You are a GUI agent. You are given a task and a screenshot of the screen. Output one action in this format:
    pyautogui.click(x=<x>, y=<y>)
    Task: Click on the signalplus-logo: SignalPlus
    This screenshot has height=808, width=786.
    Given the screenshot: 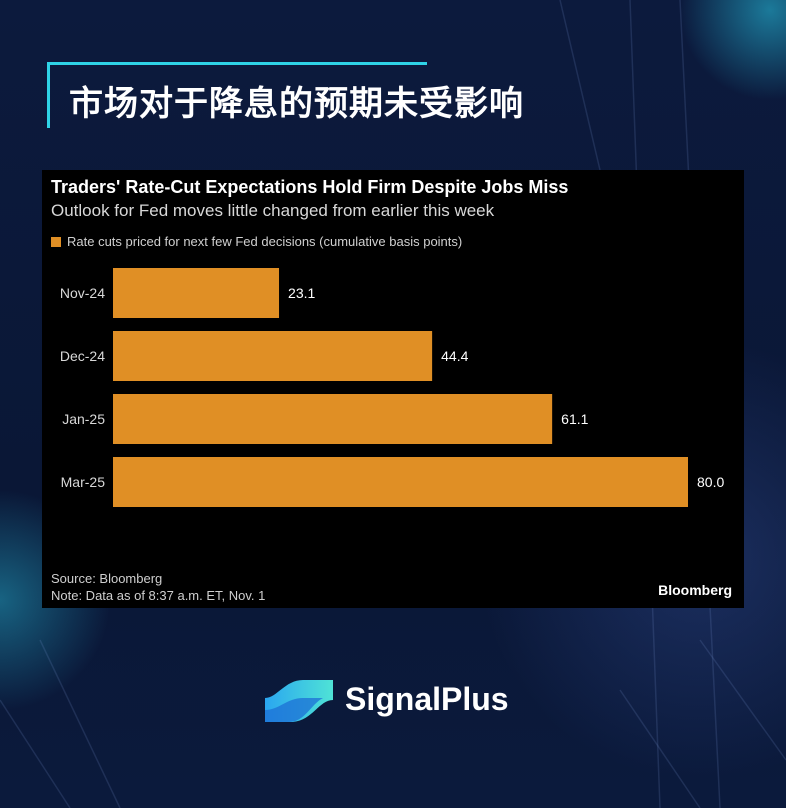 What is the action you would take?
    pyautogui.click(x=403, y=701)
    